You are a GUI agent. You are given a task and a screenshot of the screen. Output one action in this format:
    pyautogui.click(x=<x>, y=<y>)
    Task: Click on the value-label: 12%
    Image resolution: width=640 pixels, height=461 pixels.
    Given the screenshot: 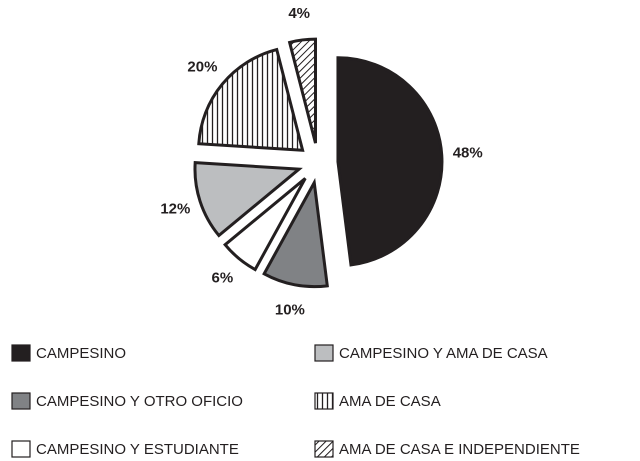 What is the action you would take?
    pyautogui.click(x=175, y=208)
    